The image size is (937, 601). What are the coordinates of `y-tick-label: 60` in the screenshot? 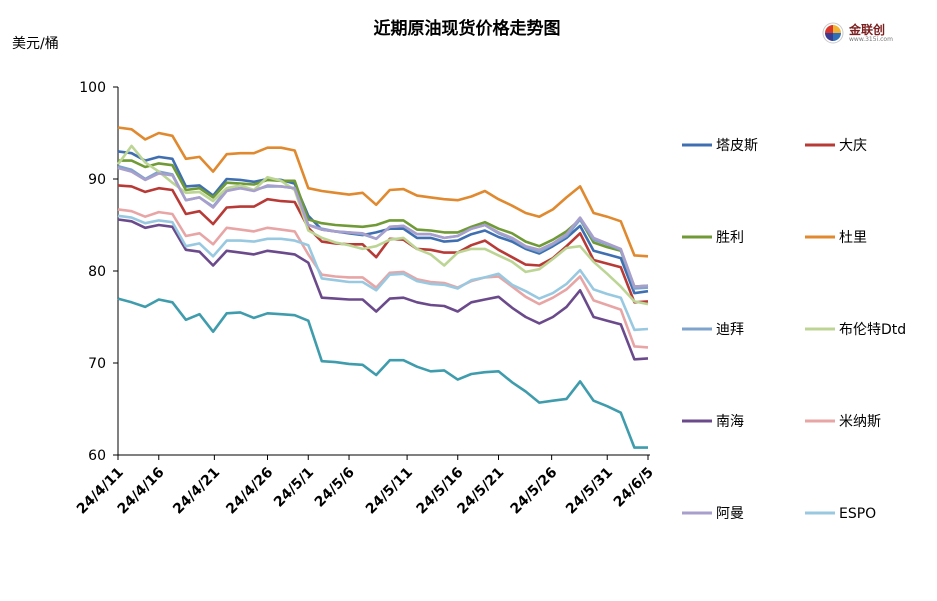 It's located at (97, 456).